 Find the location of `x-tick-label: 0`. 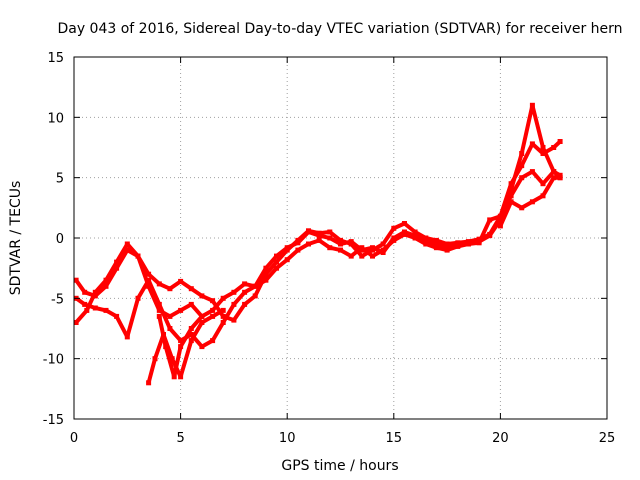

x-tick-label: 0 is located at coordinates (74, 438).